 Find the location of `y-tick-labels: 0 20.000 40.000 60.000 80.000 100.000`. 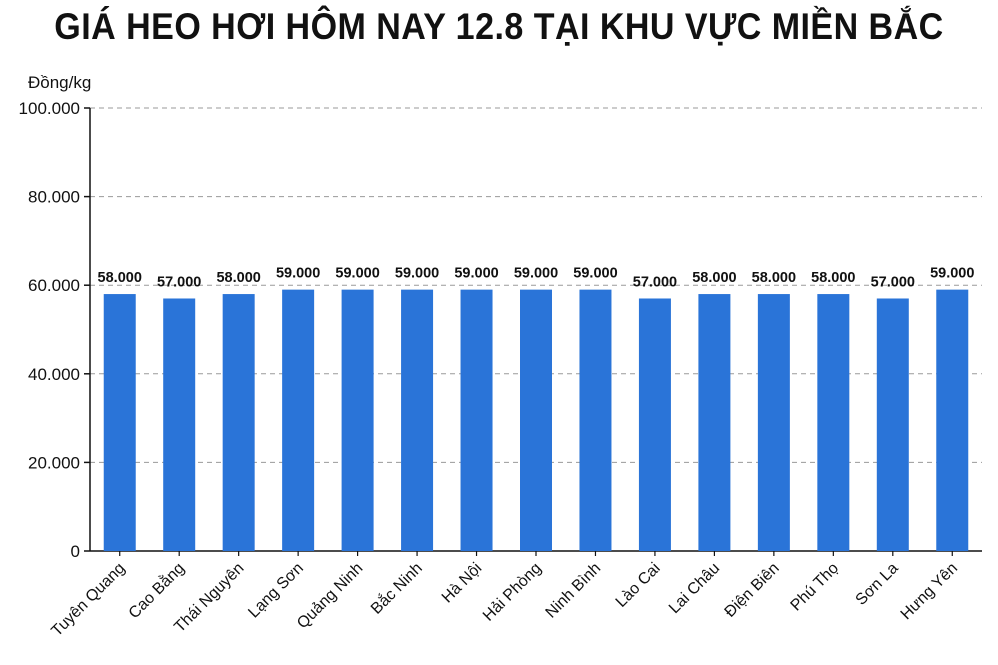

y-tick-labels: 0 20.000 40.000 60.000 80.000 100.000 is located at coordinates (49, 330).